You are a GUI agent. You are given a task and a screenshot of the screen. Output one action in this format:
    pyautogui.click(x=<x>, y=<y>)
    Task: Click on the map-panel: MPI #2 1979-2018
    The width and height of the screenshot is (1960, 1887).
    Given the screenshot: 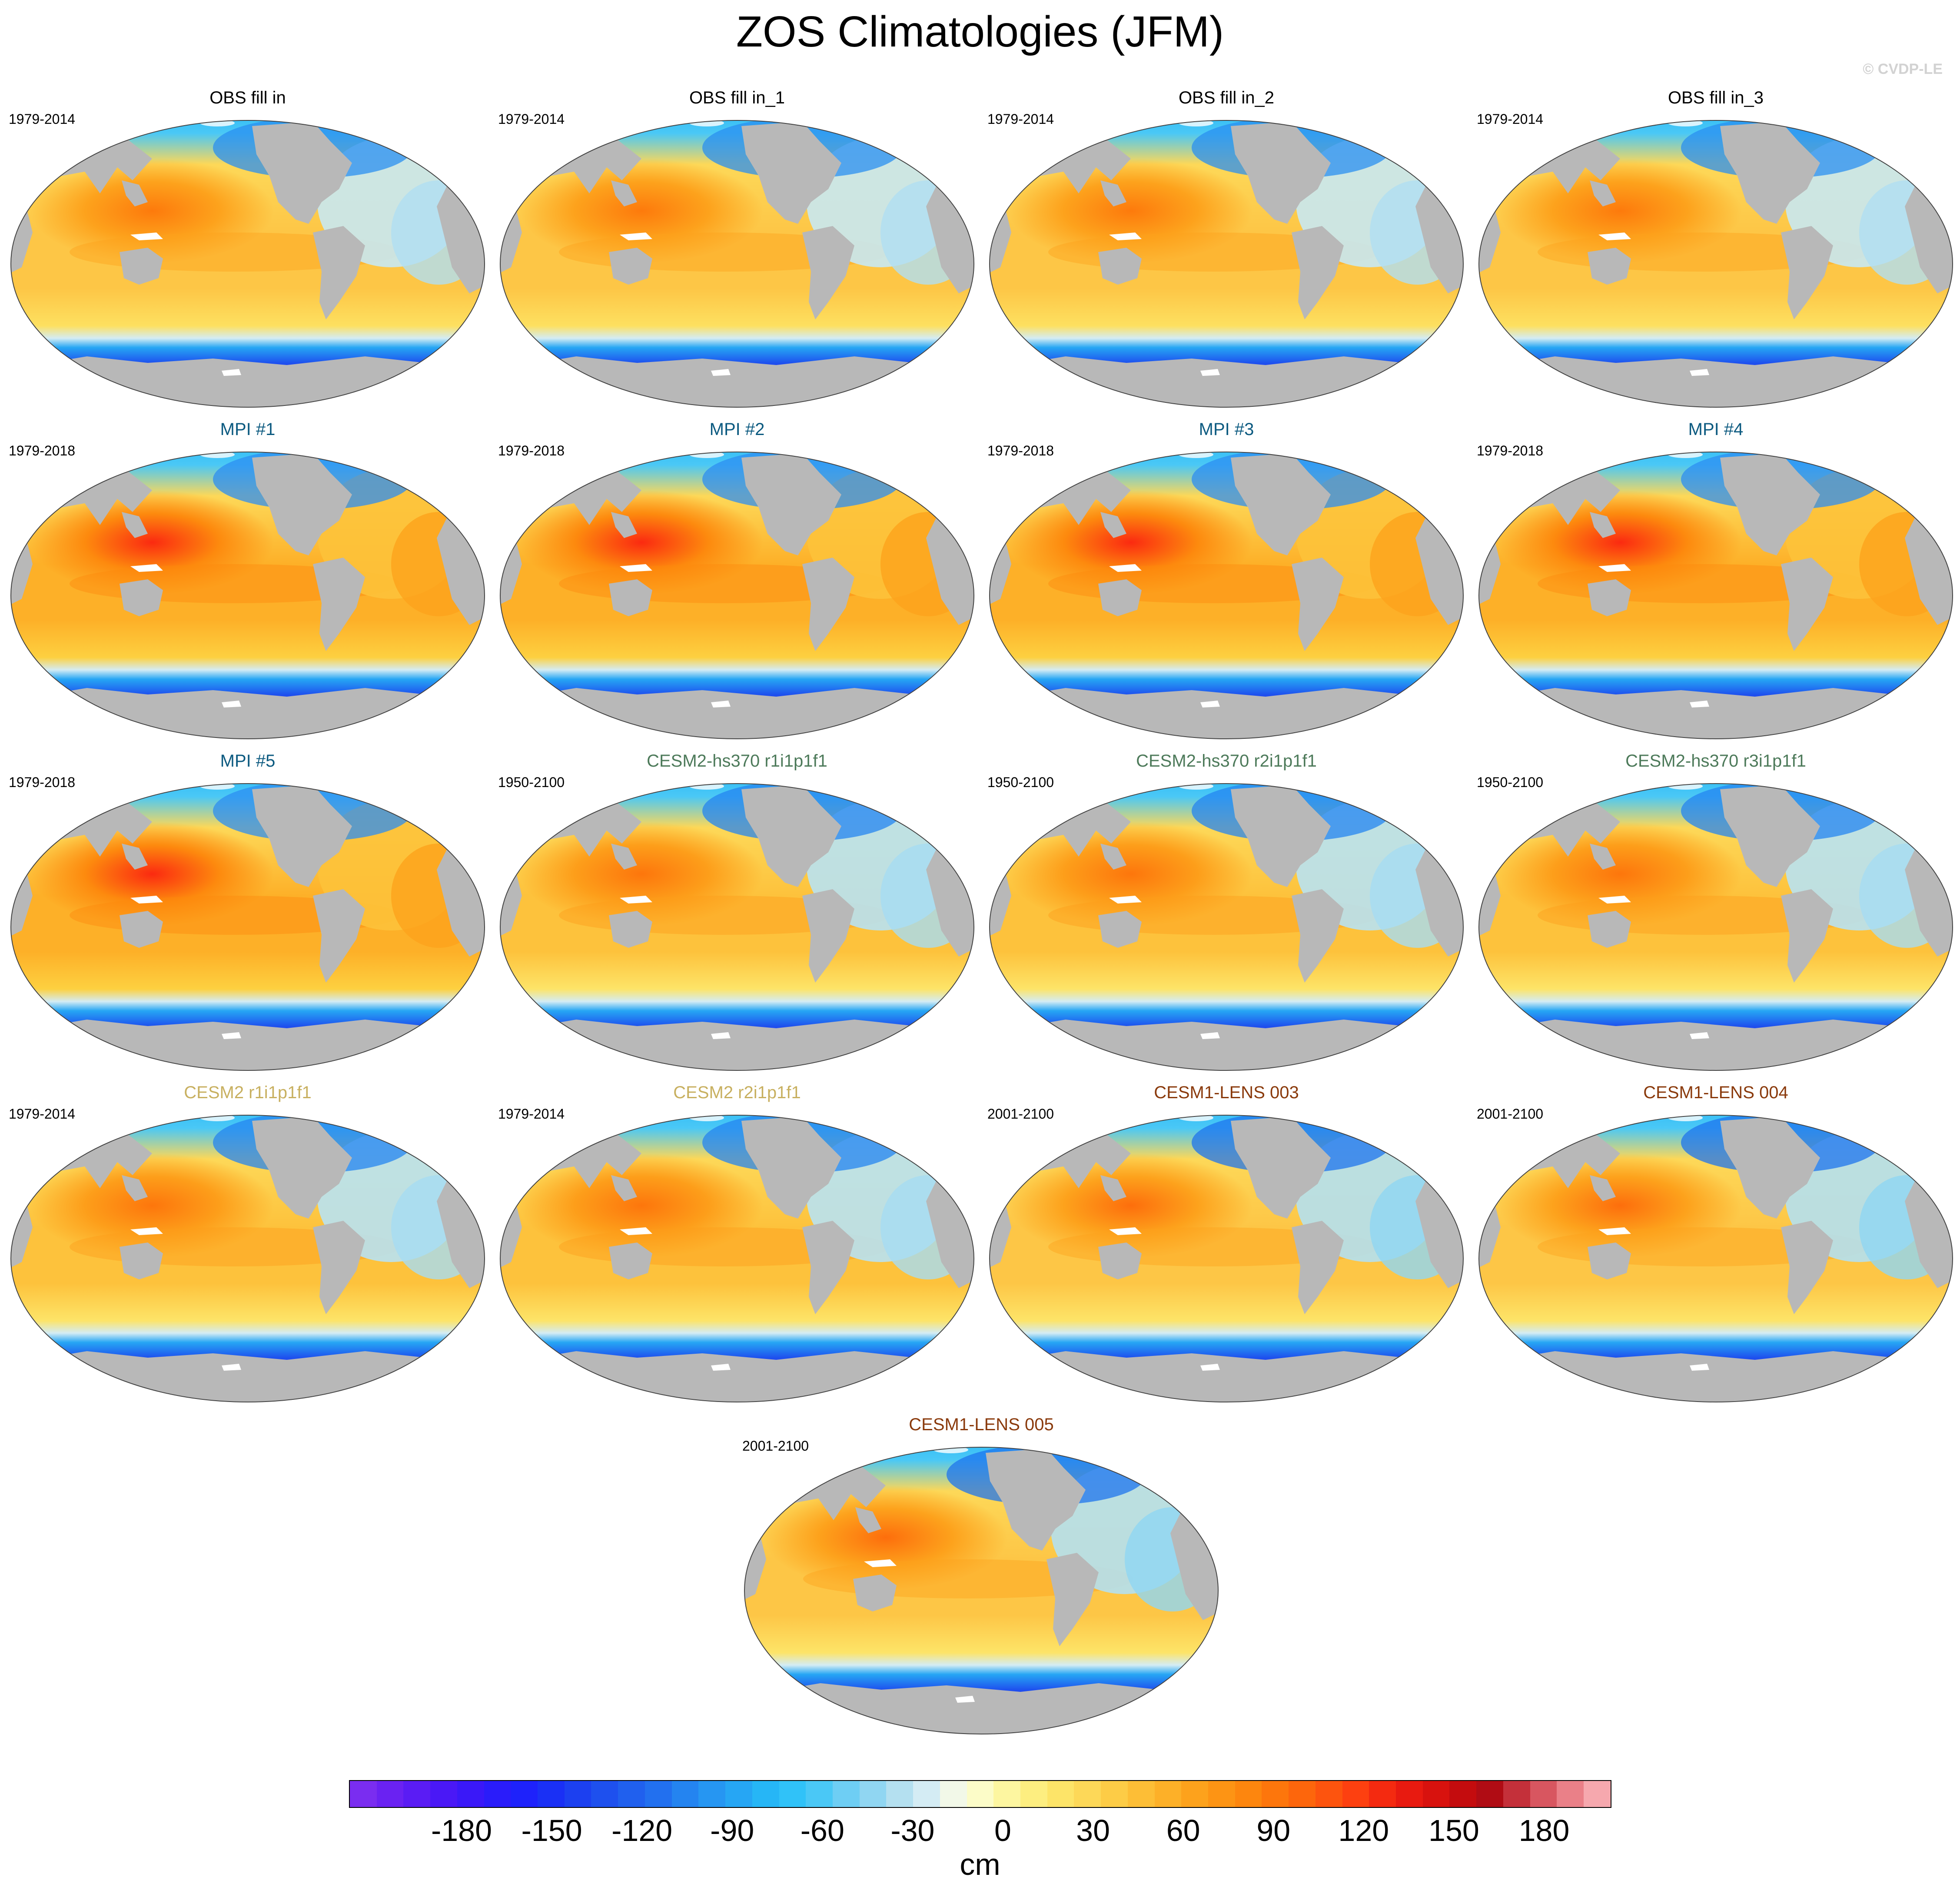 What is the action you would take?
    pyautogui.click(x=737, y=581)
    